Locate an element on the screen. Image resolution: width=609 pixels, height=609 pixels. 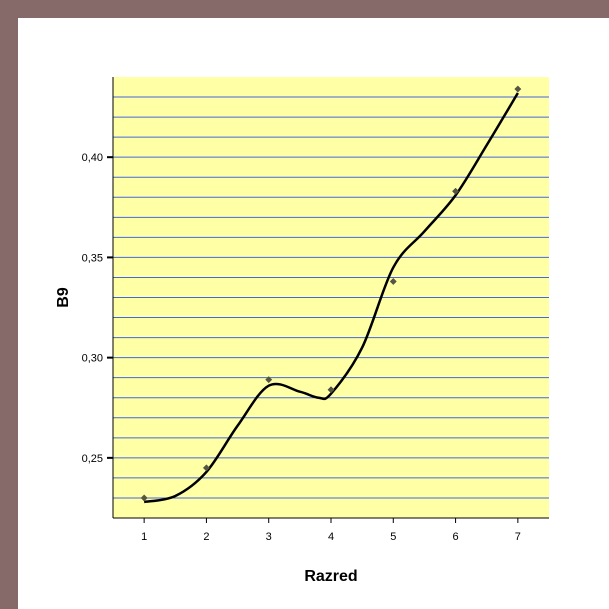
x-axis-title: Razred is located at coordinates (330, 576).